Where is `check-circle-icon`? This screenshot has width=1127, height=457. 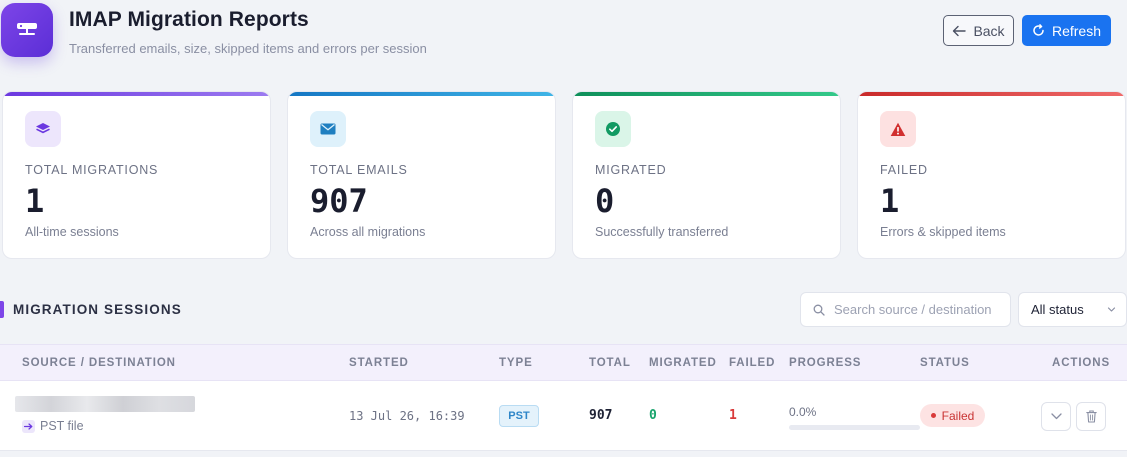 check-circle-icon is located at coordinates (613, 129).